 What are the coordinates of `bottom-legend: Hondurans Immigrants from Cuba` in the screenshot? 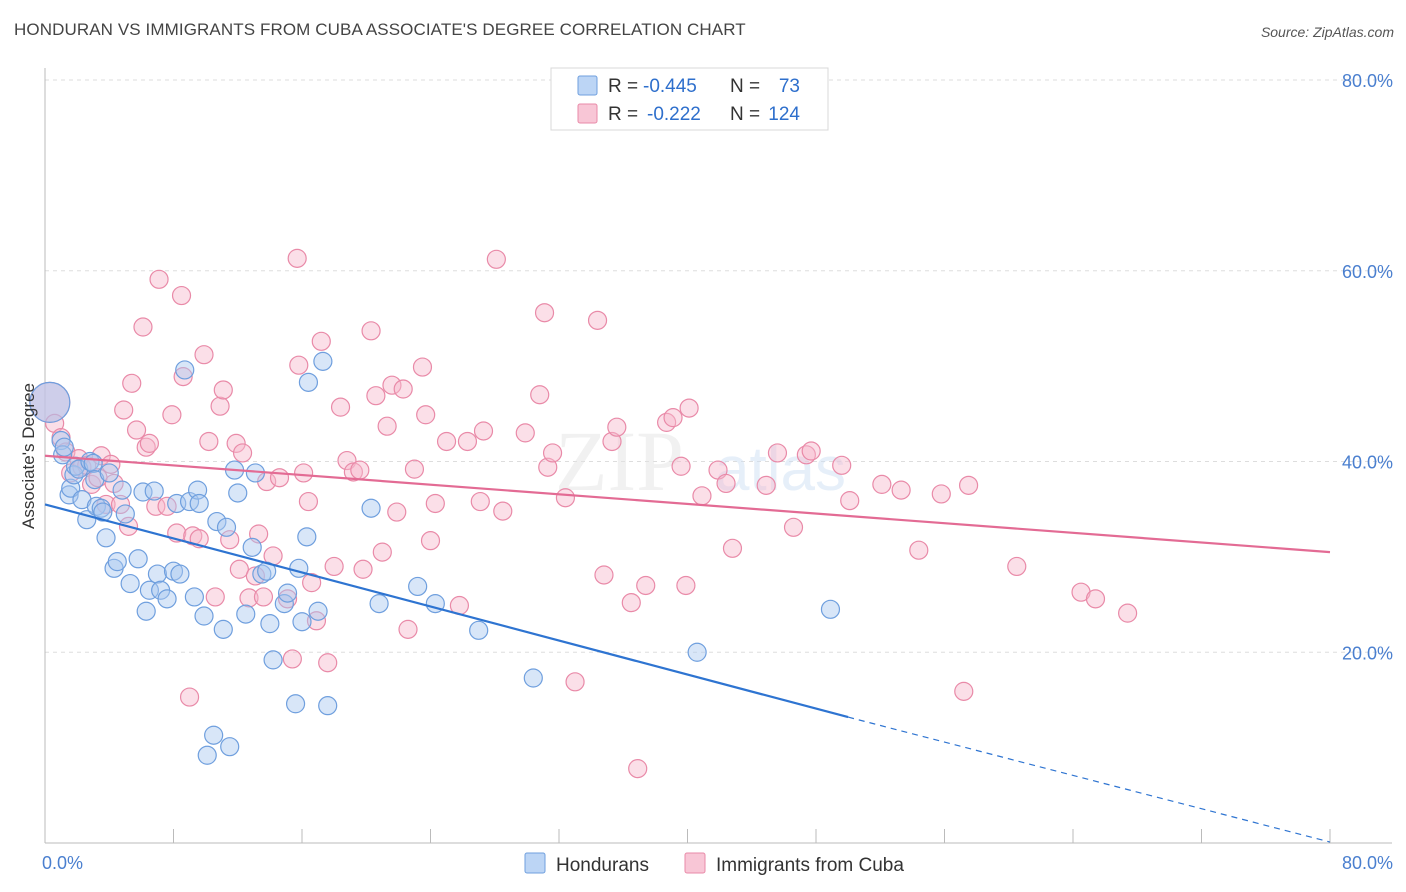 It's located at (714, 864).